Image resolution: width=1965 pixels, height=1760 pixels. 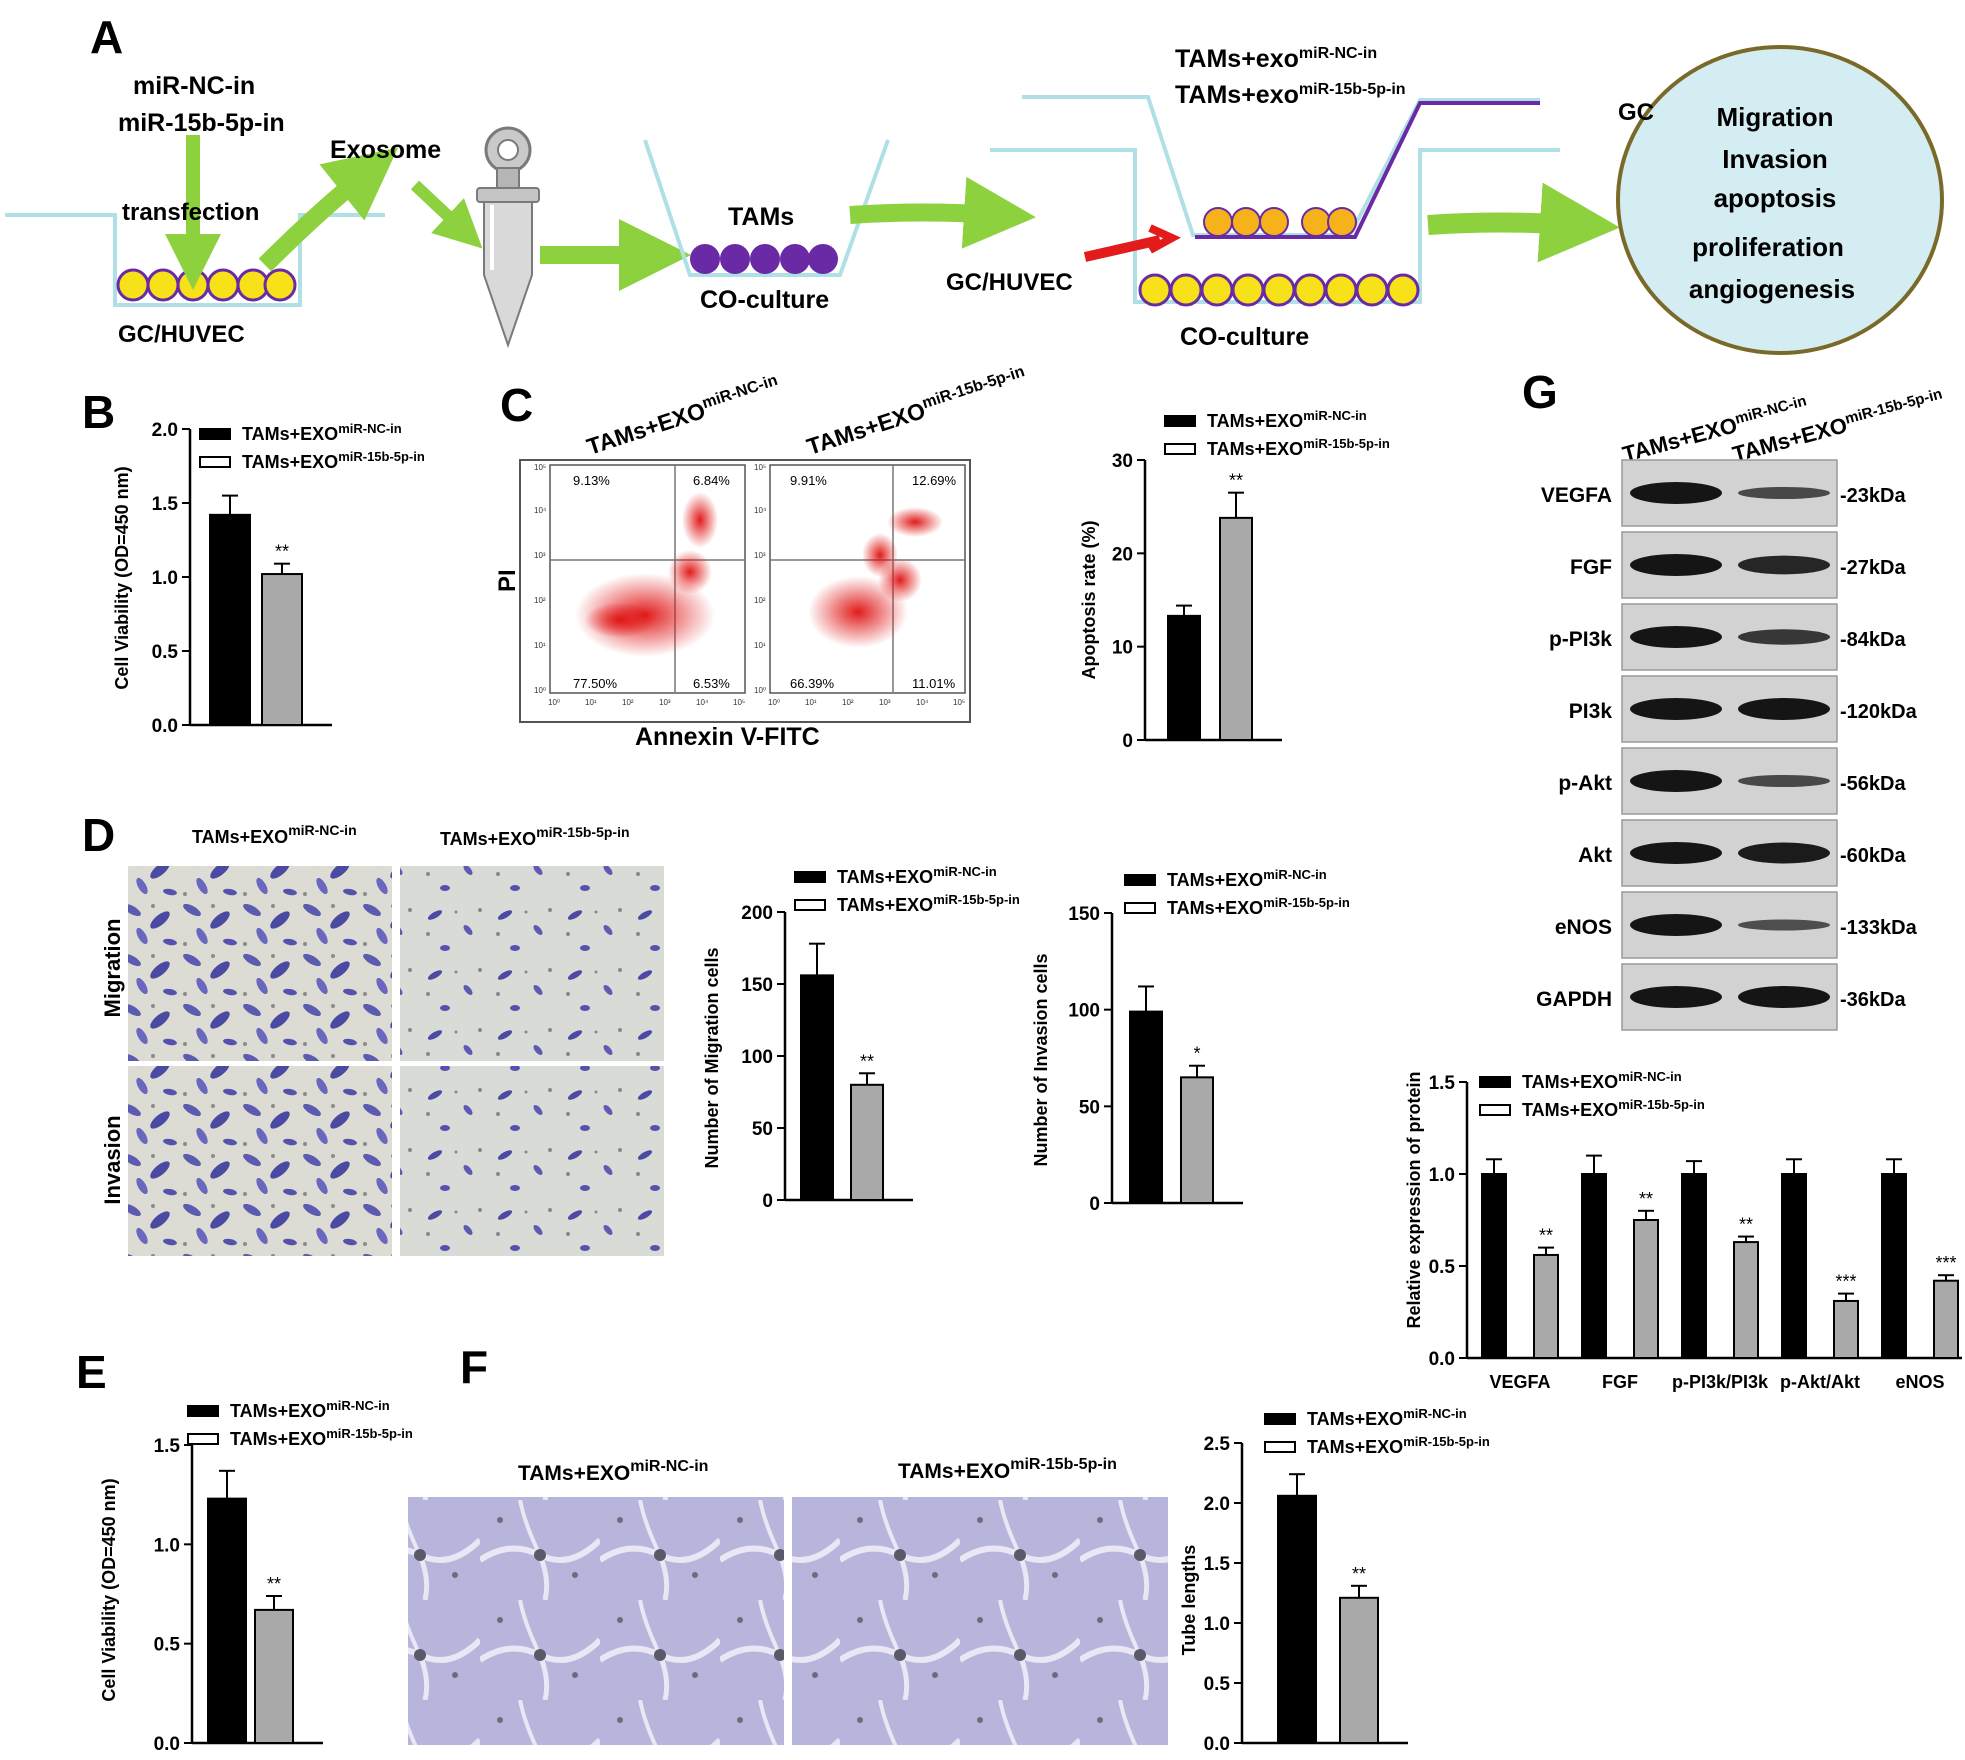 What do you see at coordinates (112, 1159) in the screenshot?
I see `row-label-invasion: Invasion` at bounding box center [112, 1159].